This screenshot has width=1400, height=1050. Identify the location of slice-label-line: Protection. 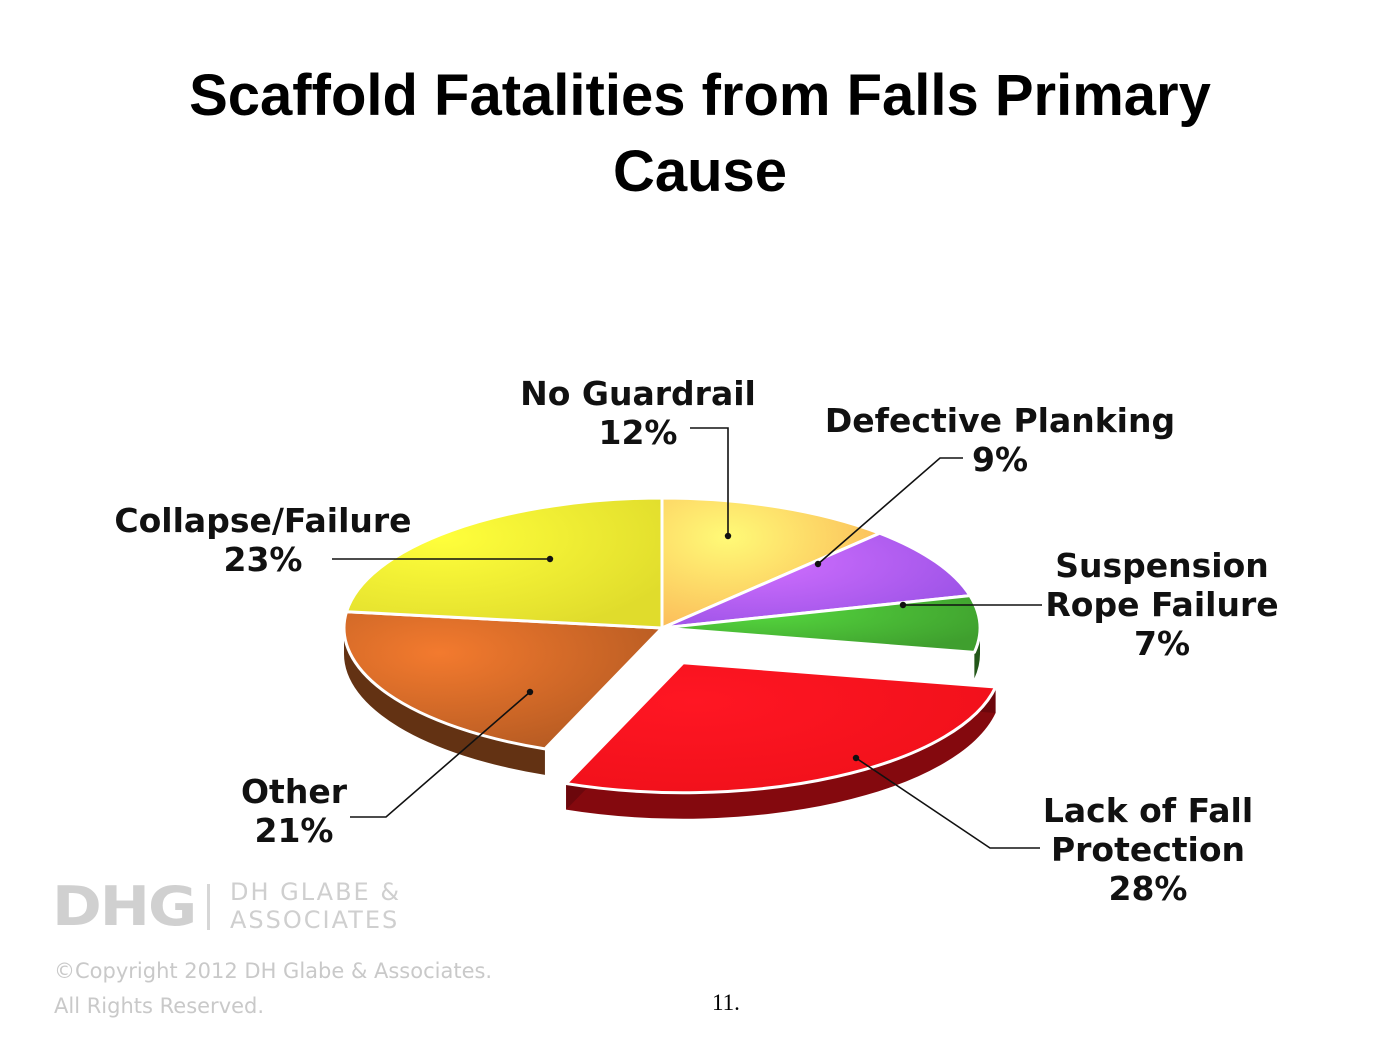
(1148, 849).